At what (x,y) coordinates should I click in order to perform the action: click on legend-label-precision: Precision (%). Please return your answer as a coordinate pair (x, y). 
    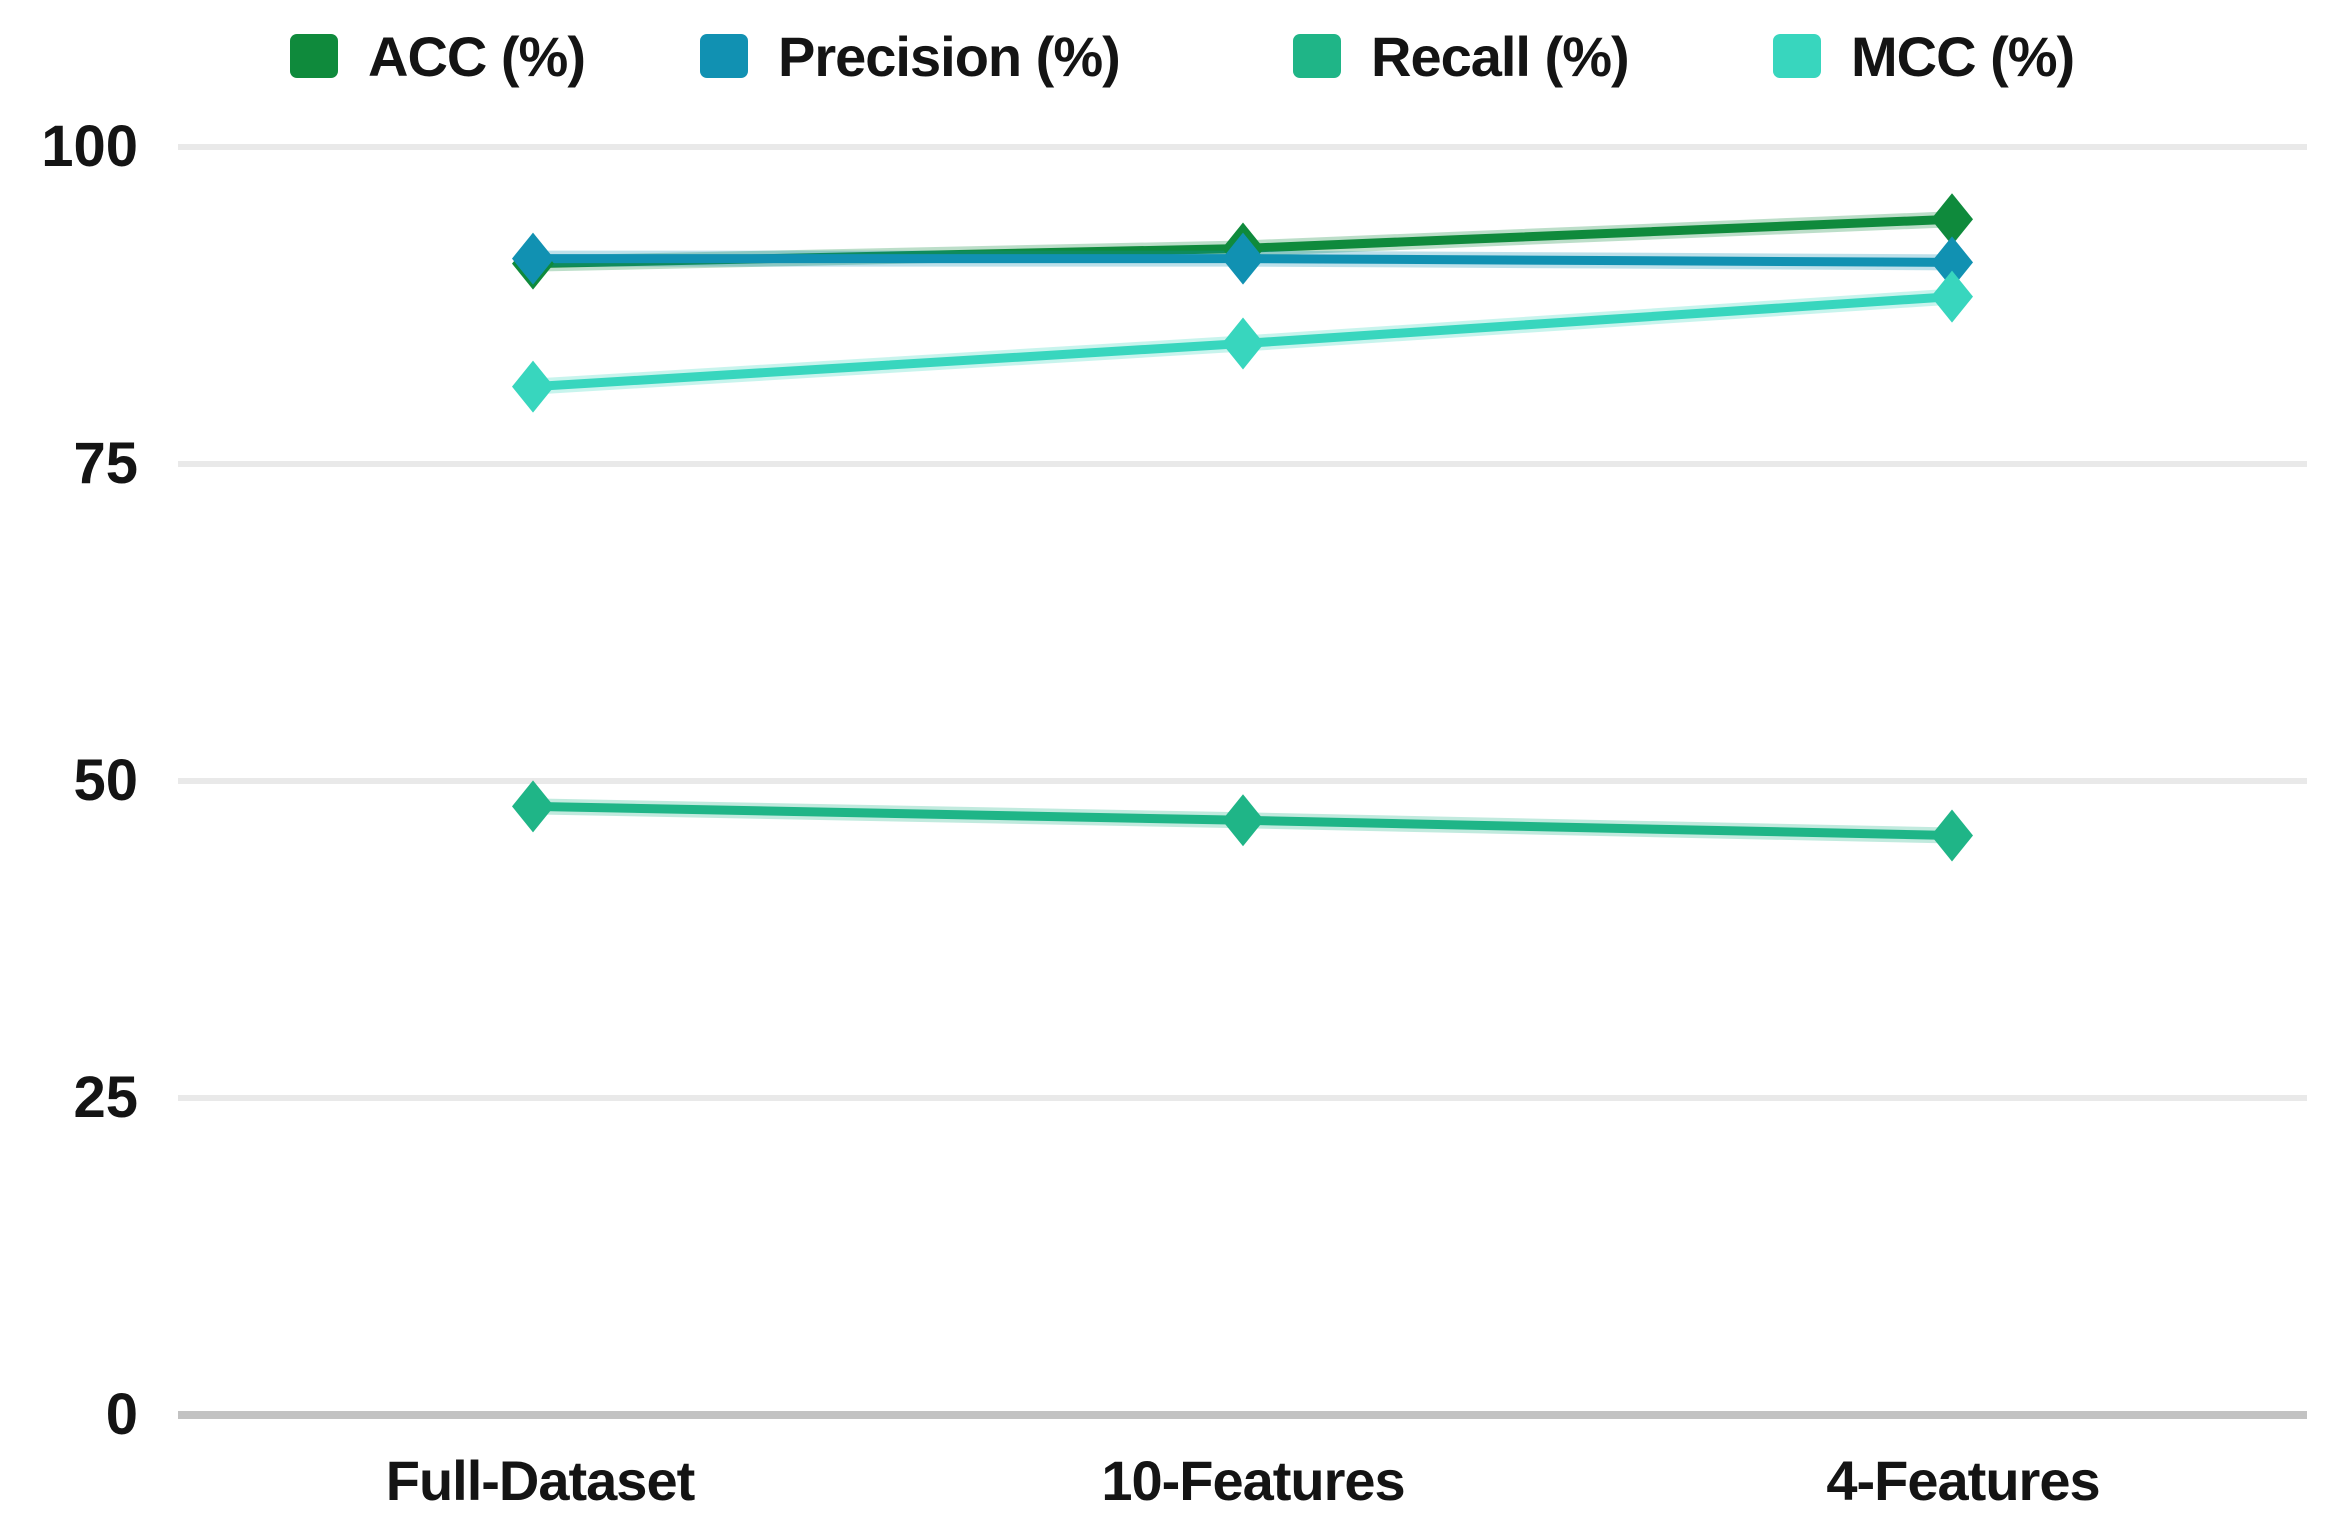
    Looking at the image, I should click on (949, 56).